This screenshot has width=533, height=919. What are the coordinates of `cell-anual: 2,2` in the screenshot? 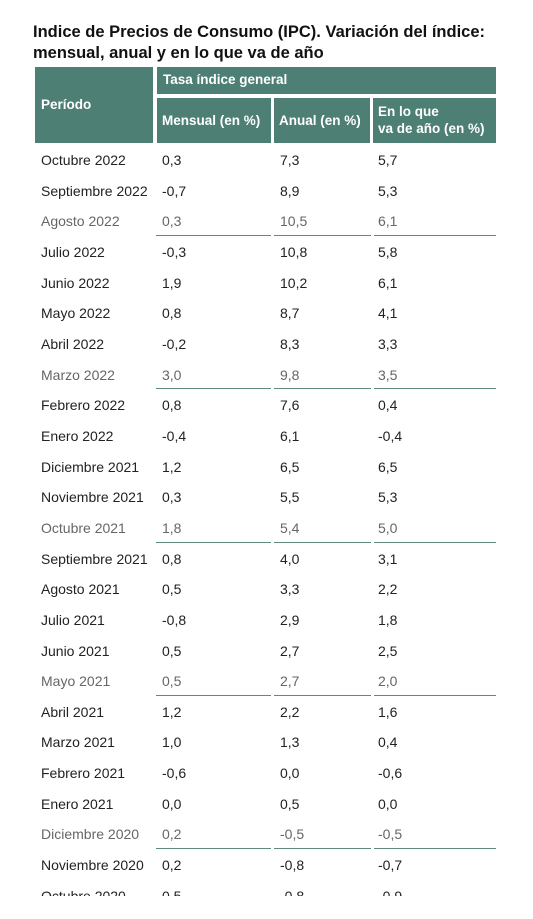 It's located at (290, 711).